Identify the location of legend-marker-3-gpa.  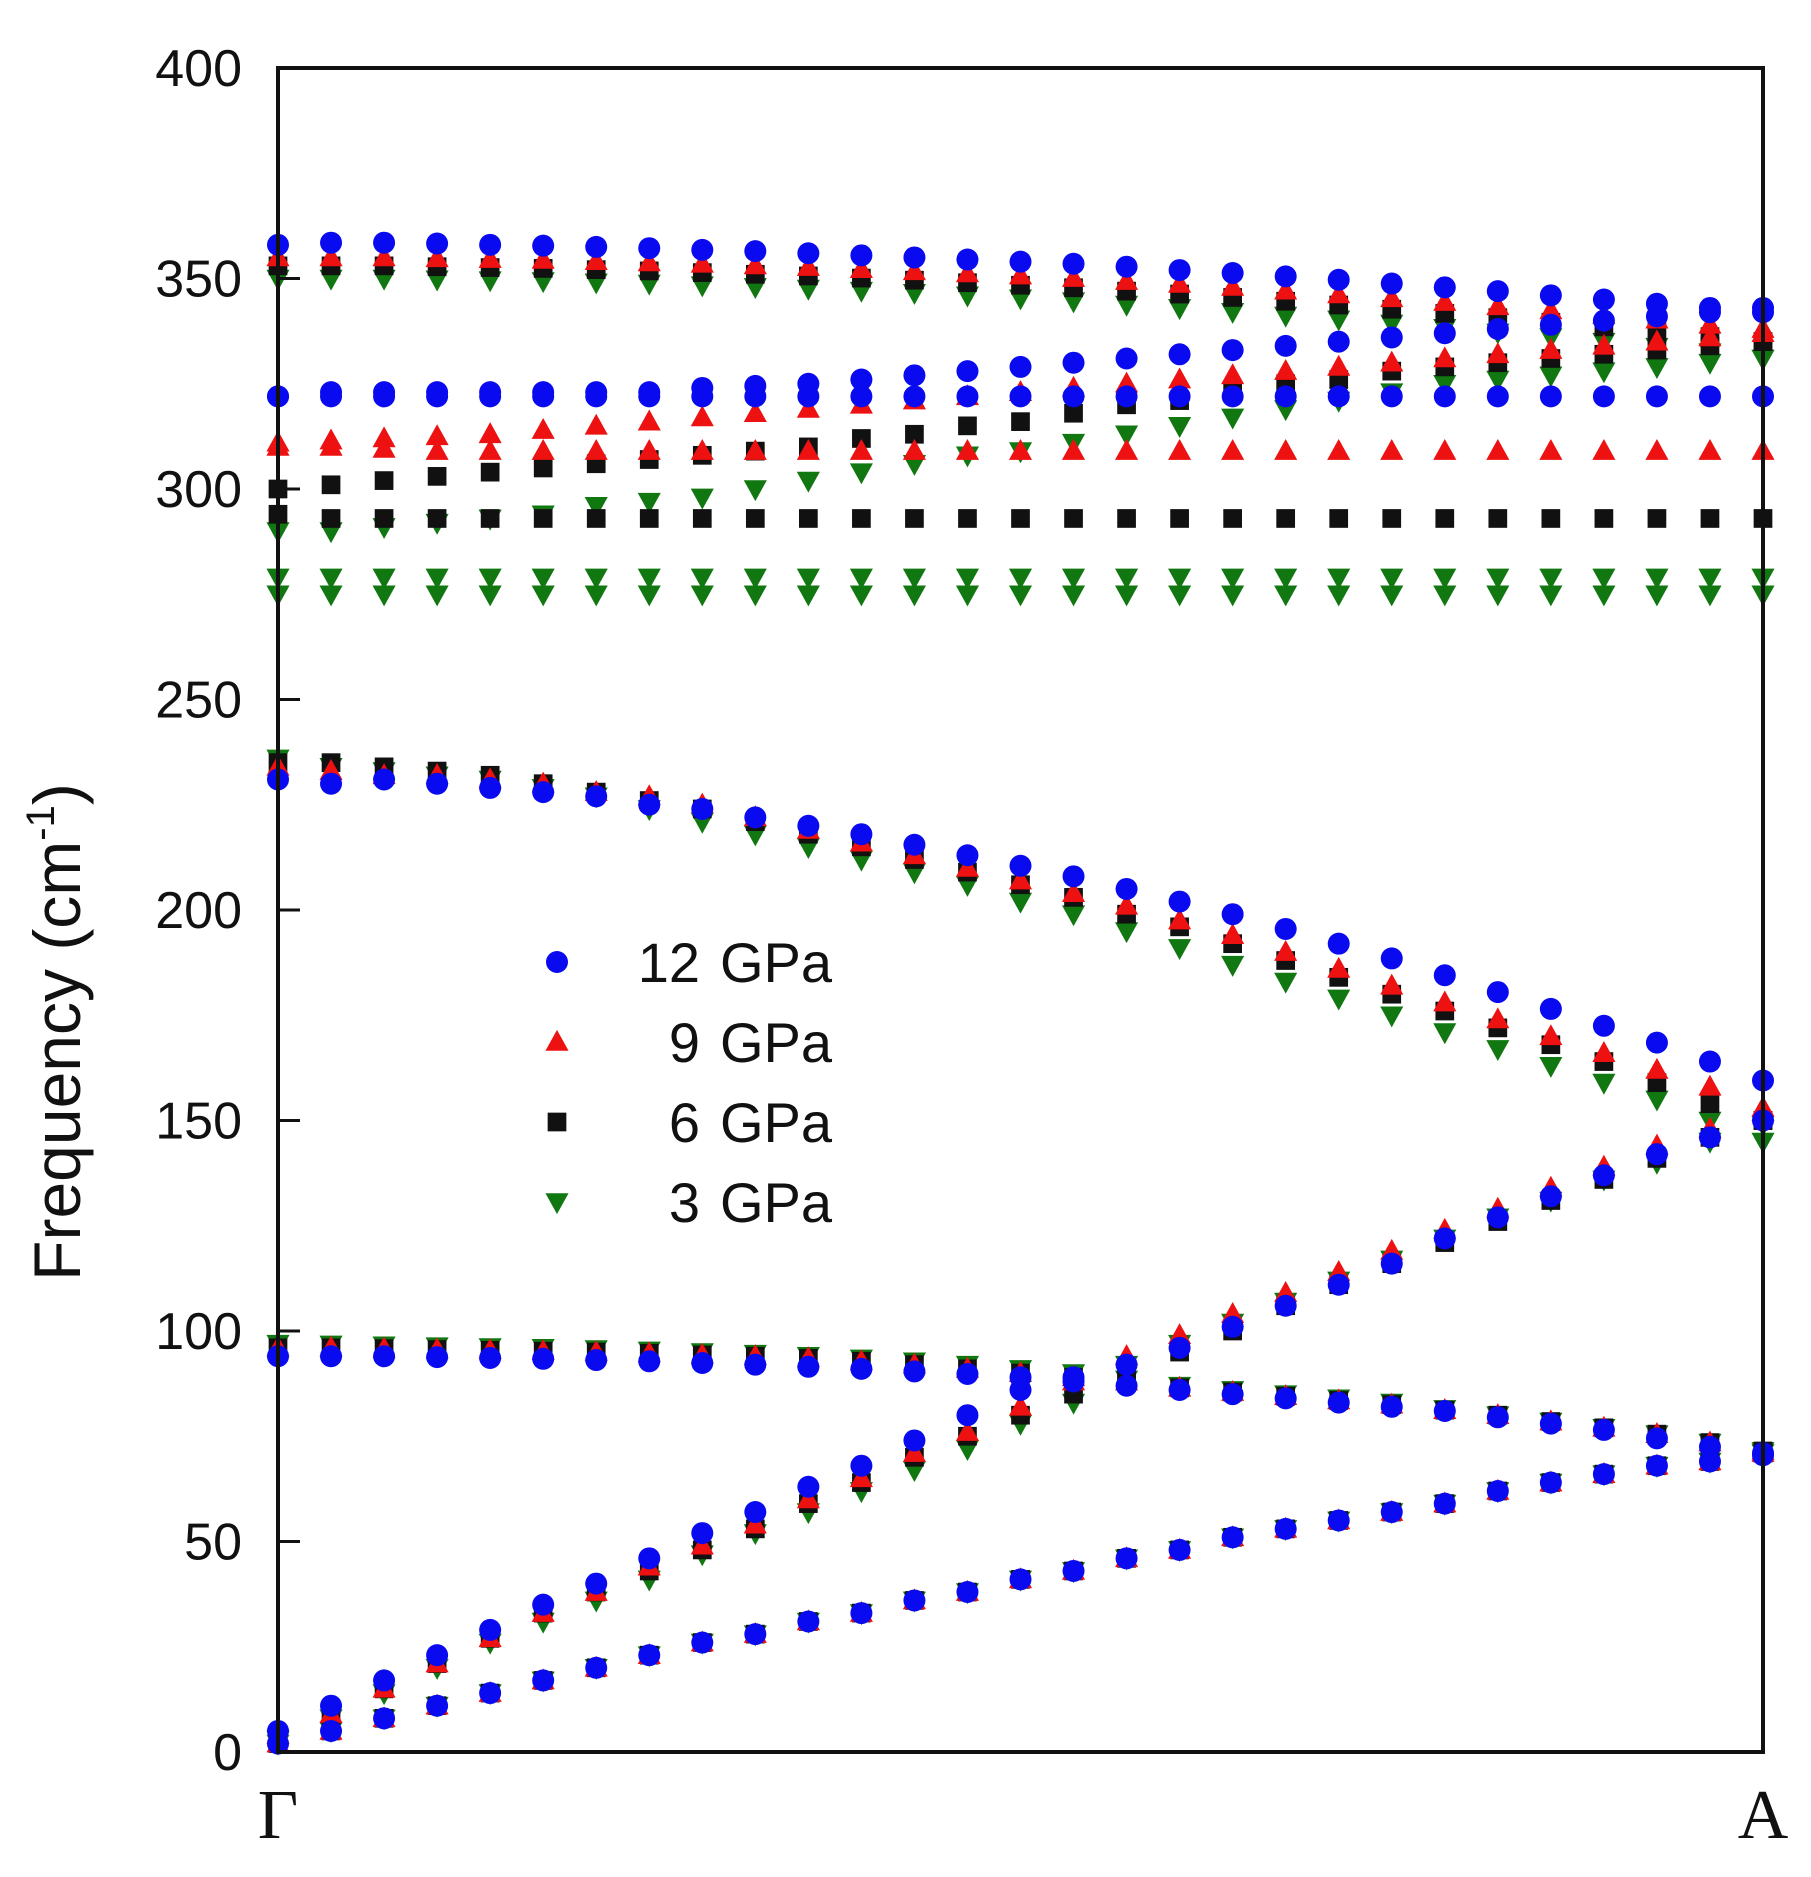
(557, 1204).